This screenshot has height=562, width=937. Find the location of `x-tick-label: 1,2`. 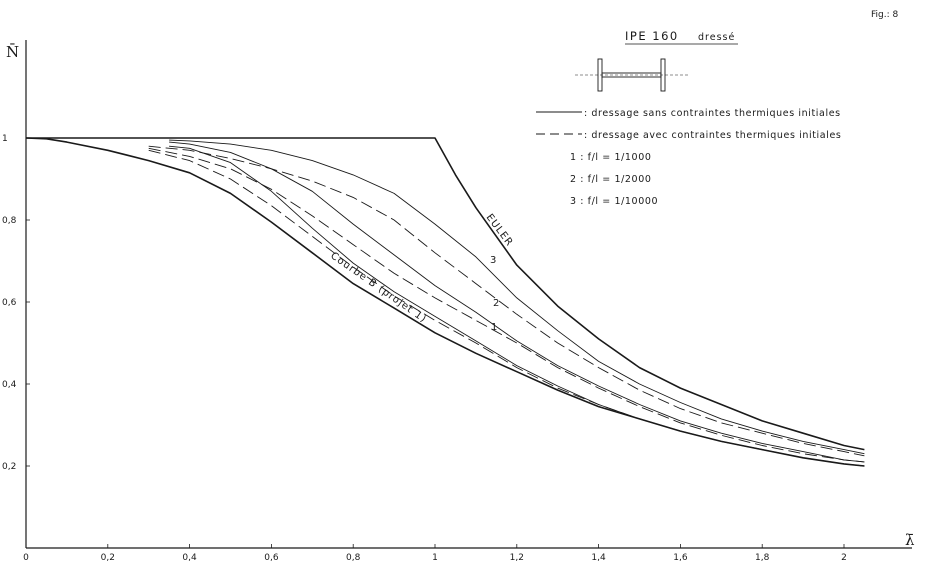

x-tick-label: 1,2 is located at coordinates (517, 557).